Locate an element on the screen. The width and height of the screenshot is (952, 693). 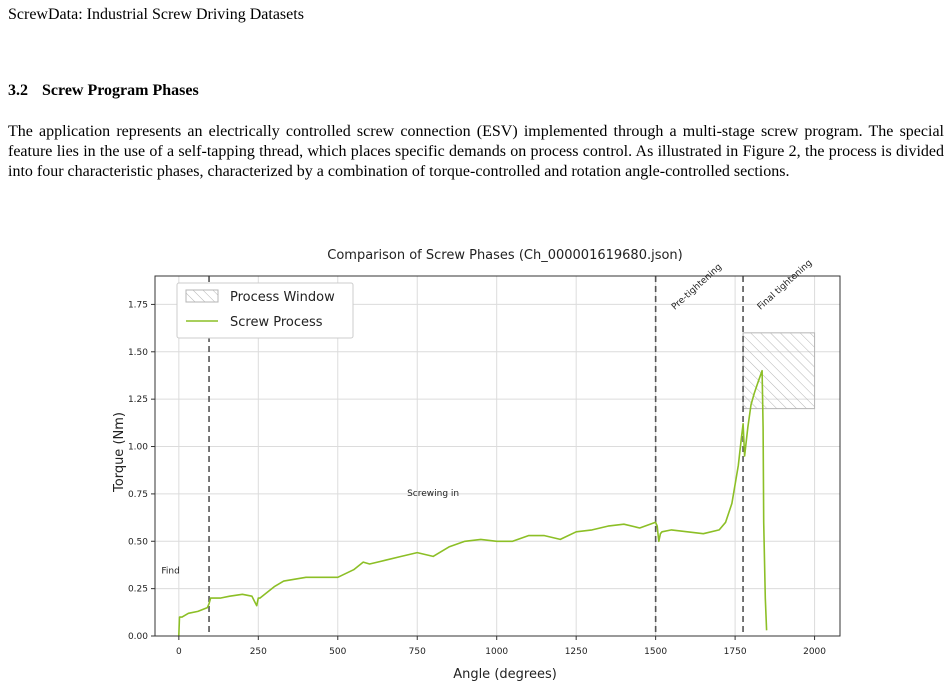
phase-label: Screwing in is located at coordinates (433, 494).